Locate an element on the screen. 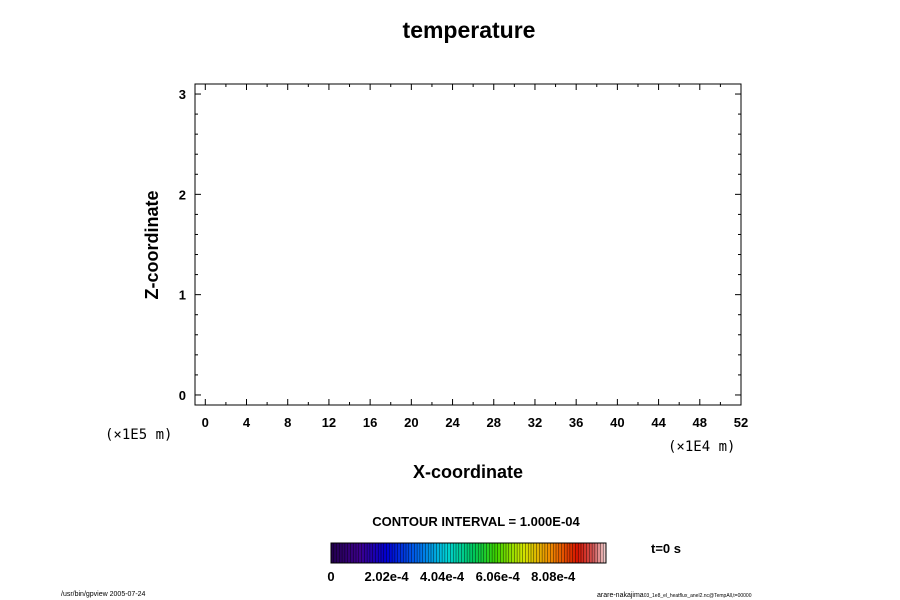  x-tick-label: 4 is located at coordinates (247, 422).